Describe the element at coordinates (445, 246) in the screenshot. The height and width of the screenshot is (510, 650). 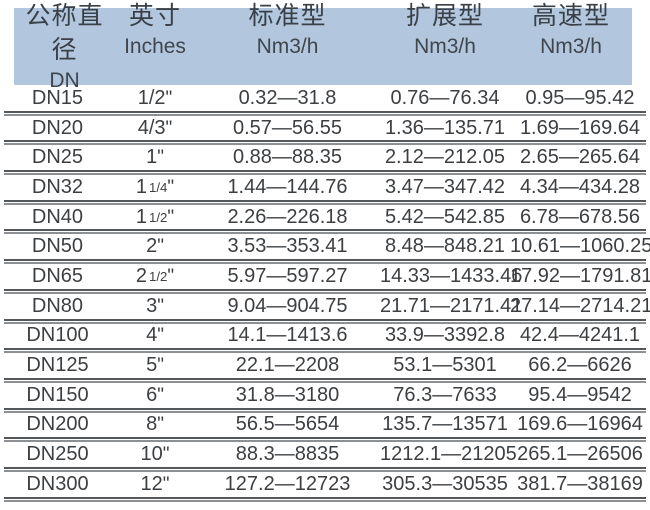
I see `cell-extended-range: 8.48—848.21` at that location.